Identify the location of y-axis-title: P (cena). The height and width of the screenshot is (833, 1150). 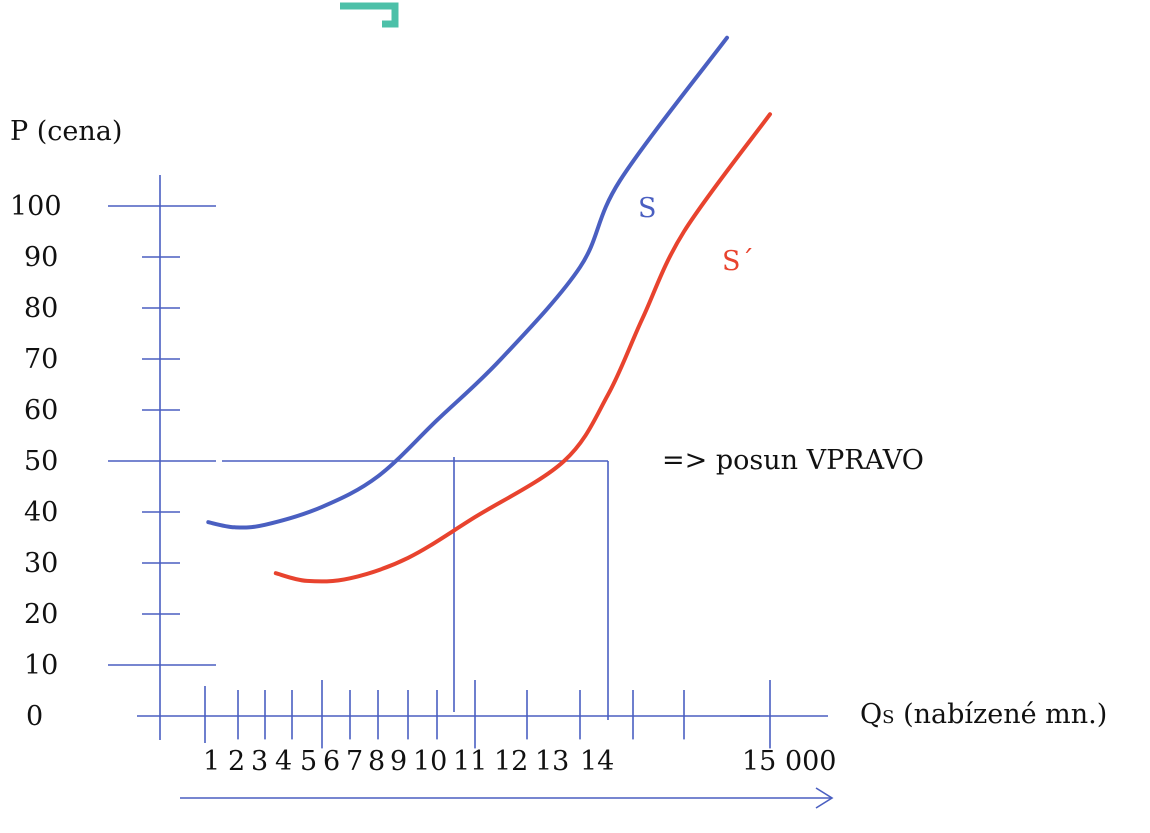
(66, 131).